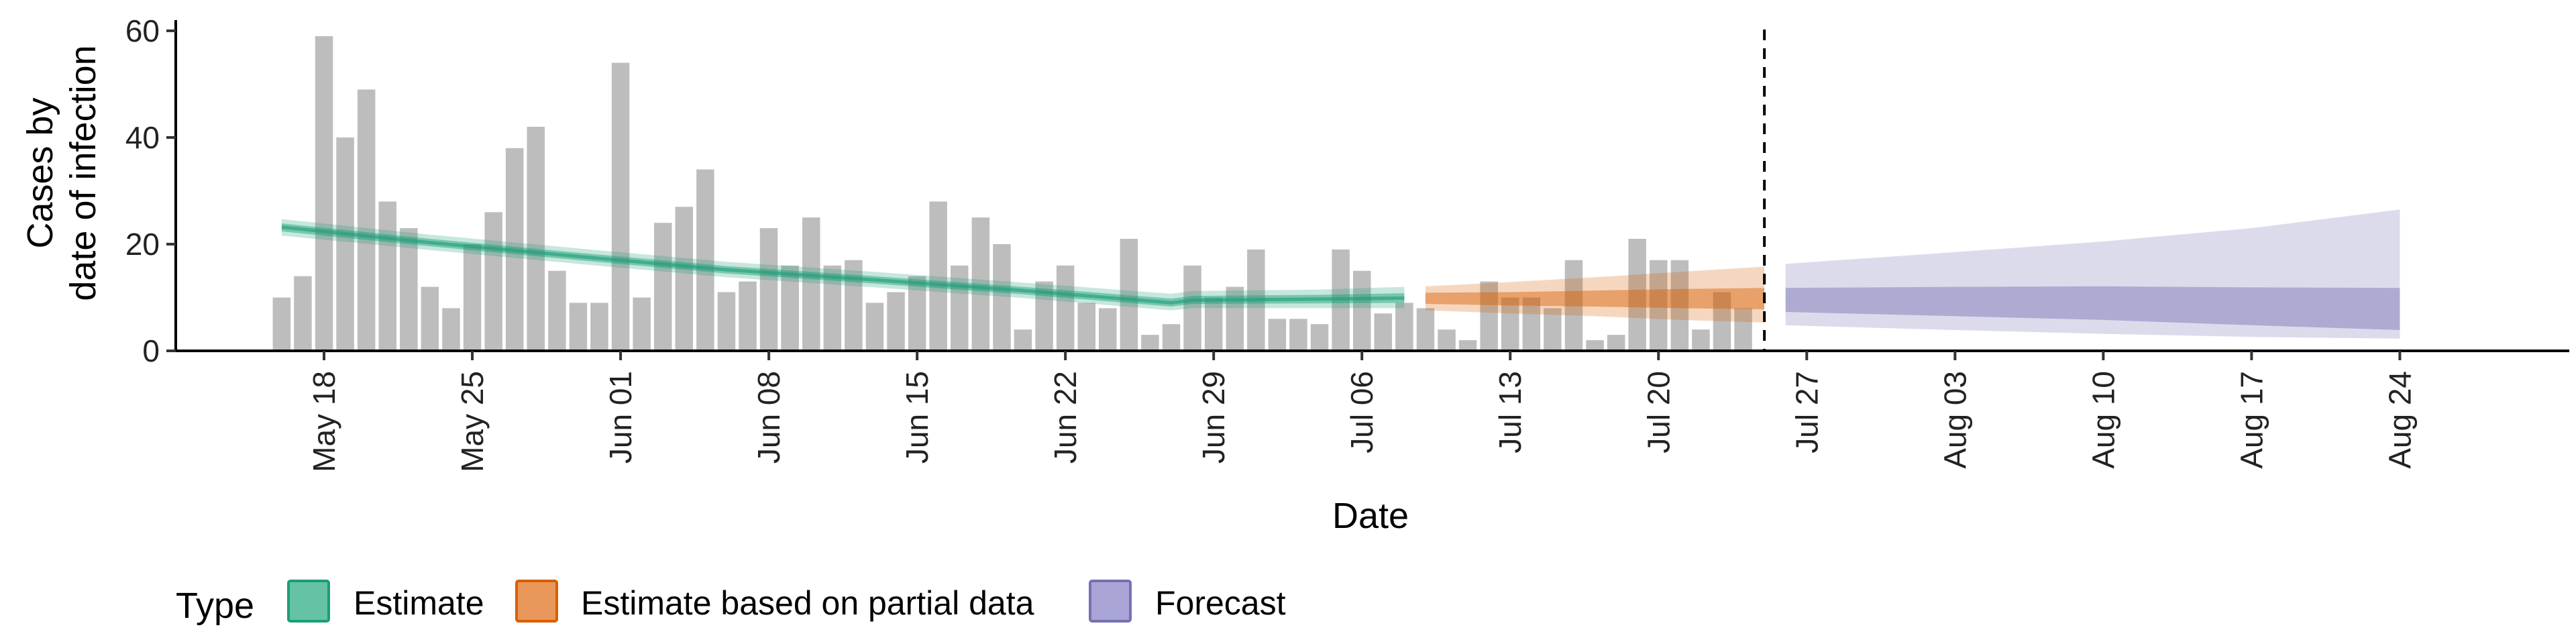 The height and width of the screenshot is (644, 2576). I want to click on x-tick-label: Jul 06, so click(1361, 412).